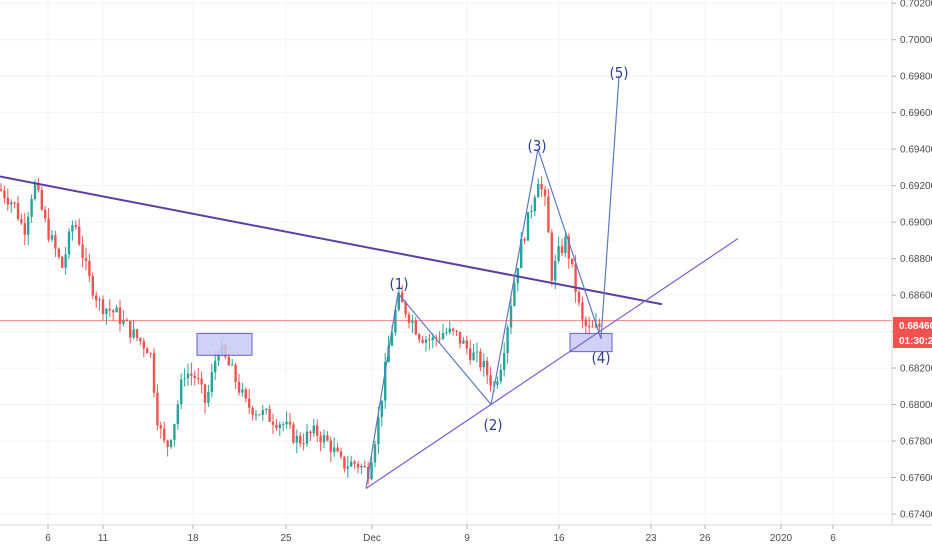 Image resolution: width=932 pixels, height=550 pixels. What do you see at coordinates (440, 534) in the screenshot?
I see `time-axis: 6 11 18 25 Dec 9 16 23 26 2020 6` at bounding box center [440, 534].